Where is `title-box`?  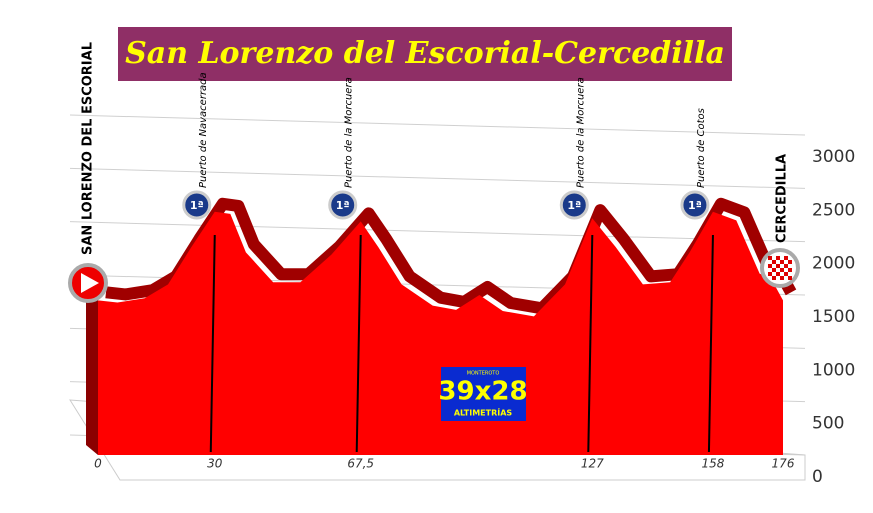
title-box is located at coordinates (425, 54).